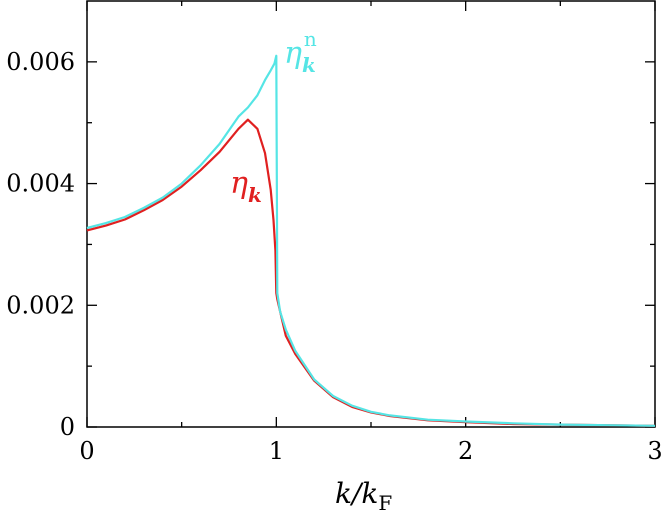 The width and height of the screenshot is (664, 515). What do you see at coordinates (40, 184) in the screenshot?
I see `y-tick-label: 0.004` at bounding box center [40, 184].